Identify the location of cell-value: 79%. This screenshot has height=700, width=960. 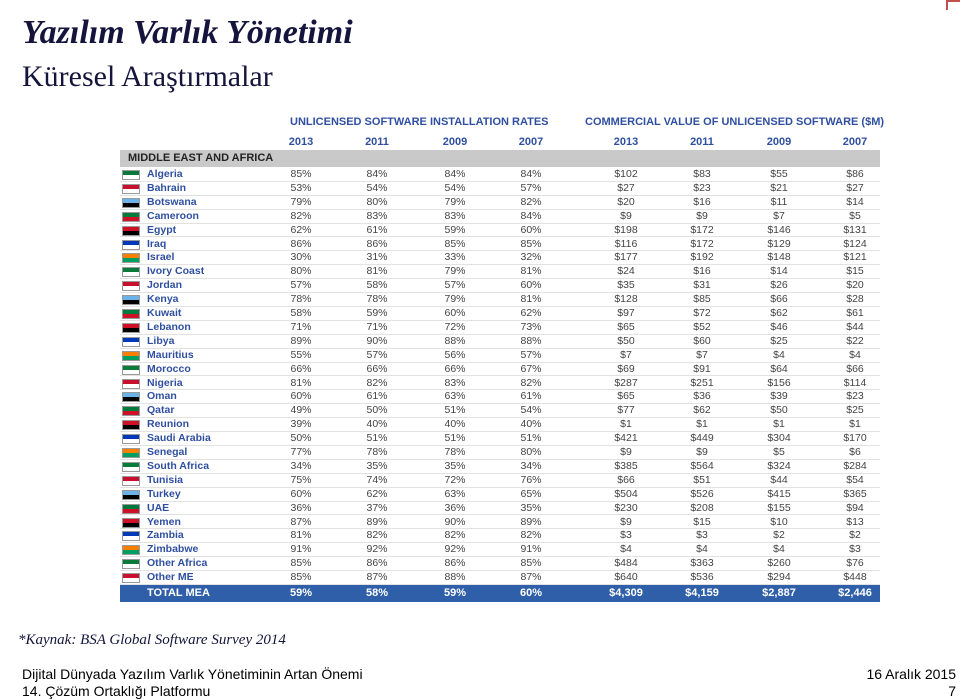
(455, 271).